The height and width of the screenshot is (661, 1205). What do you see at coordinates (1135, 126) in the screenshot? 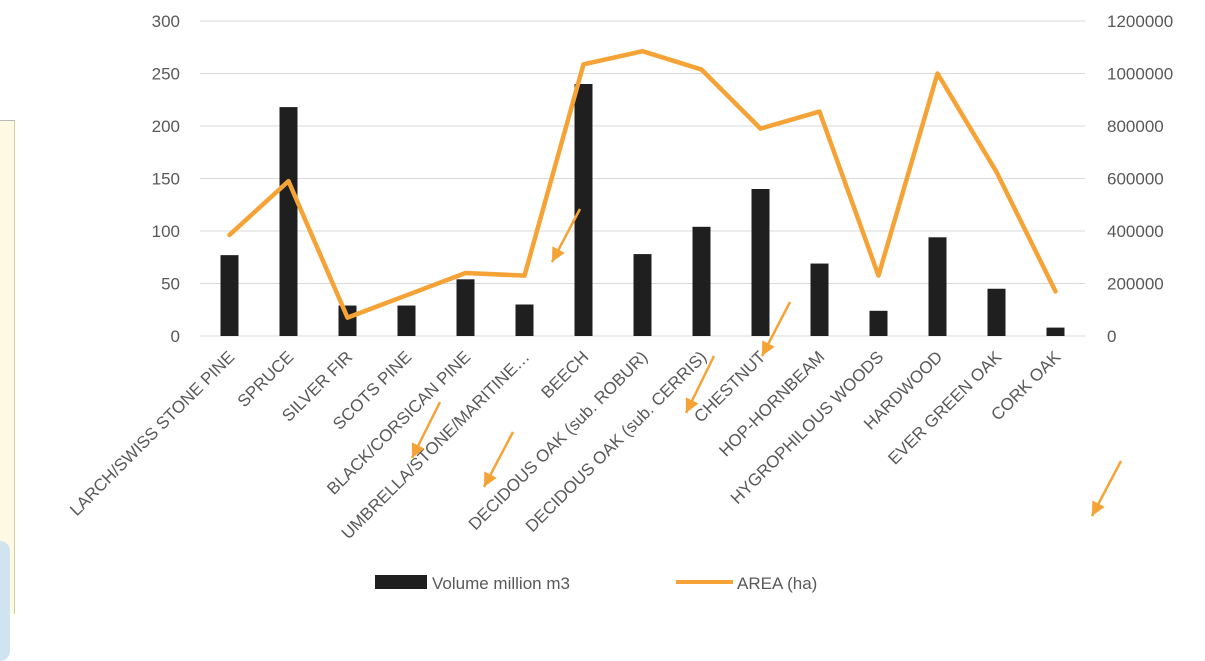
I see `right-axis-tick-label: 800000` at bounding box center [1135, 126].